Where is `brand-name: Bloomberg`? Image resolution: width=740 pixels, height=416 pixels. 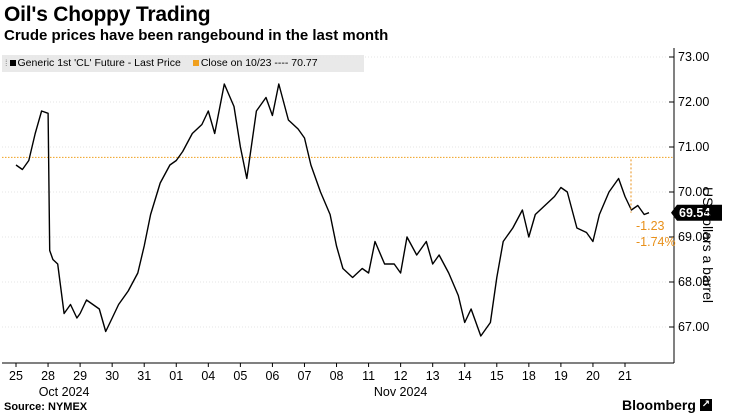
brand-name: Bloomberg is located at coordinates (659, 405).